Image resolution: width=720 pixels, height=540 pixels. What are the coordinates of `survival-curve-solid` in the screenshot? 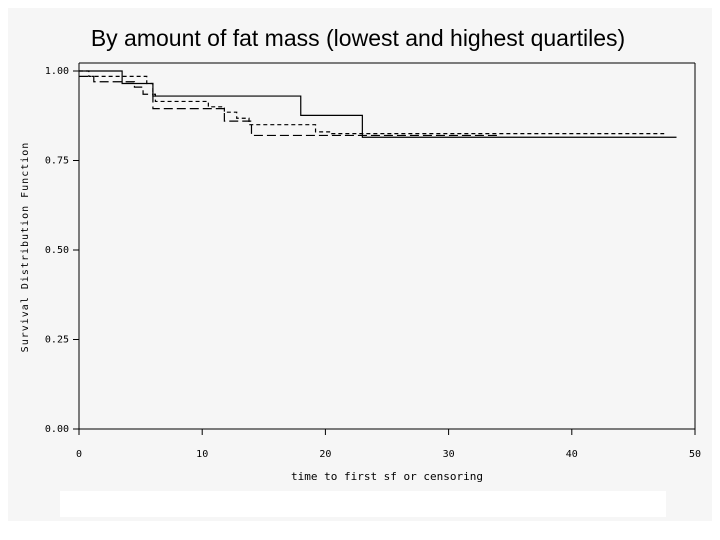 It's located at (378, 104).